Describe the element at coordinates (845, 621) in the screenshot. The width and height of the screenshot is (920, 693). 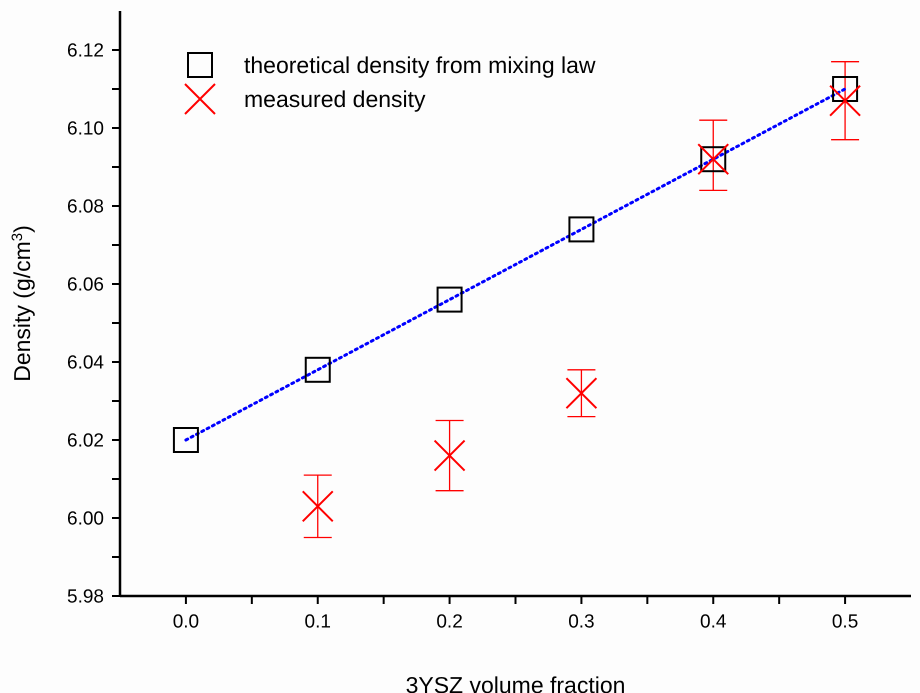
I see `x-tick-label: 0.5` at that location.